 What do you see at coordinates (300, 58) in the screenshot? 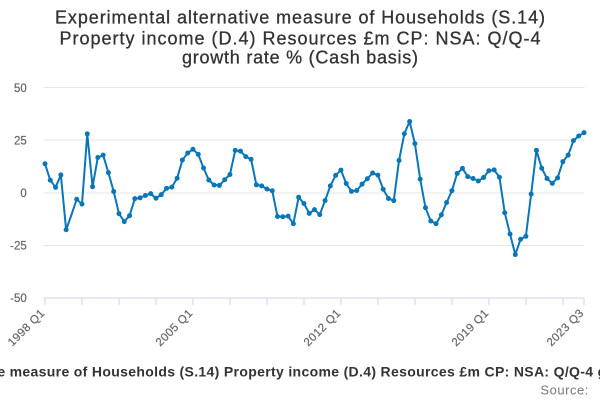
I see `svg-text: growth rate % (Cash basis)` at bounding box center [300, 58].